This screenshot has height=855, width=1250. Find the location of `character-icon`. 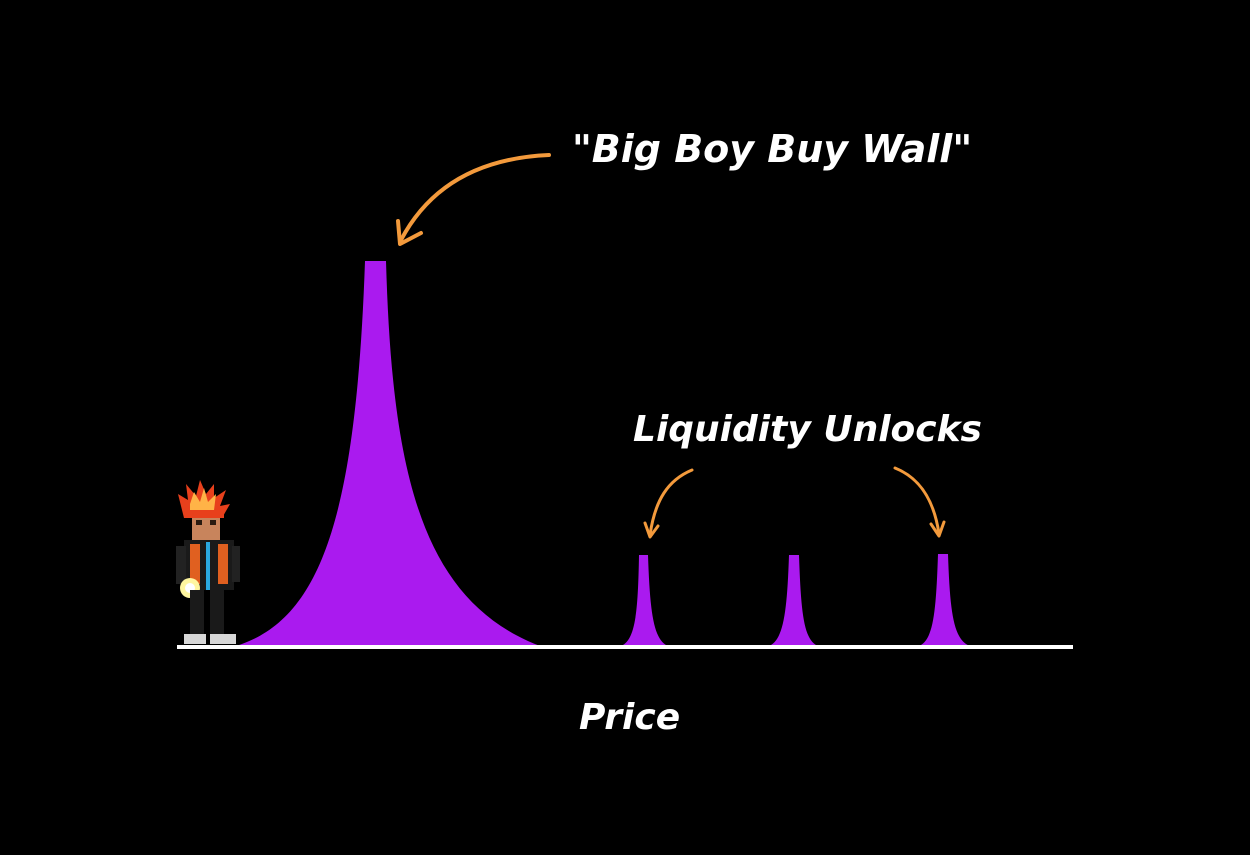

character-icon is located at coordinates (208, 562).